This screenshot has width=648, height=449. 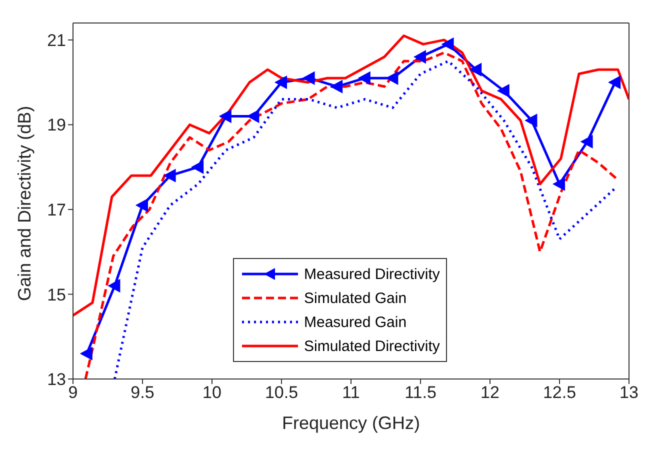 I want to click on x-tick-label: 12, so click(x=490, y=392).